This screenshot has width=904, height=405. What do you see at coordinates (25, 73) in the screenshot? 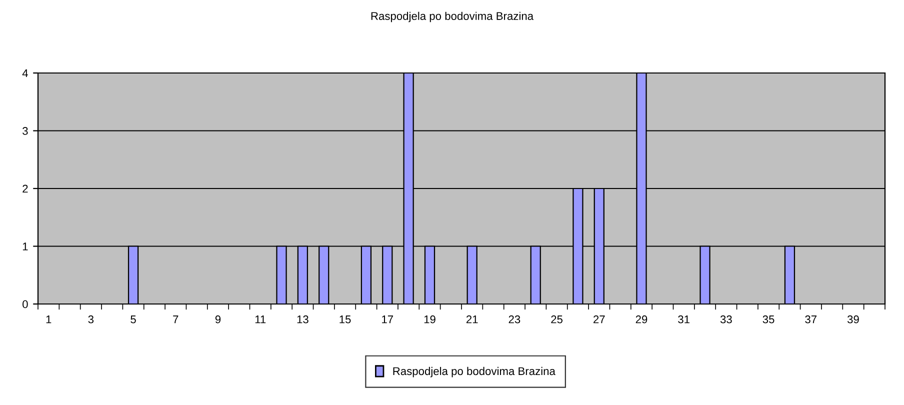
I see `y-tick-label: 4` at bounding box center [25, 73].